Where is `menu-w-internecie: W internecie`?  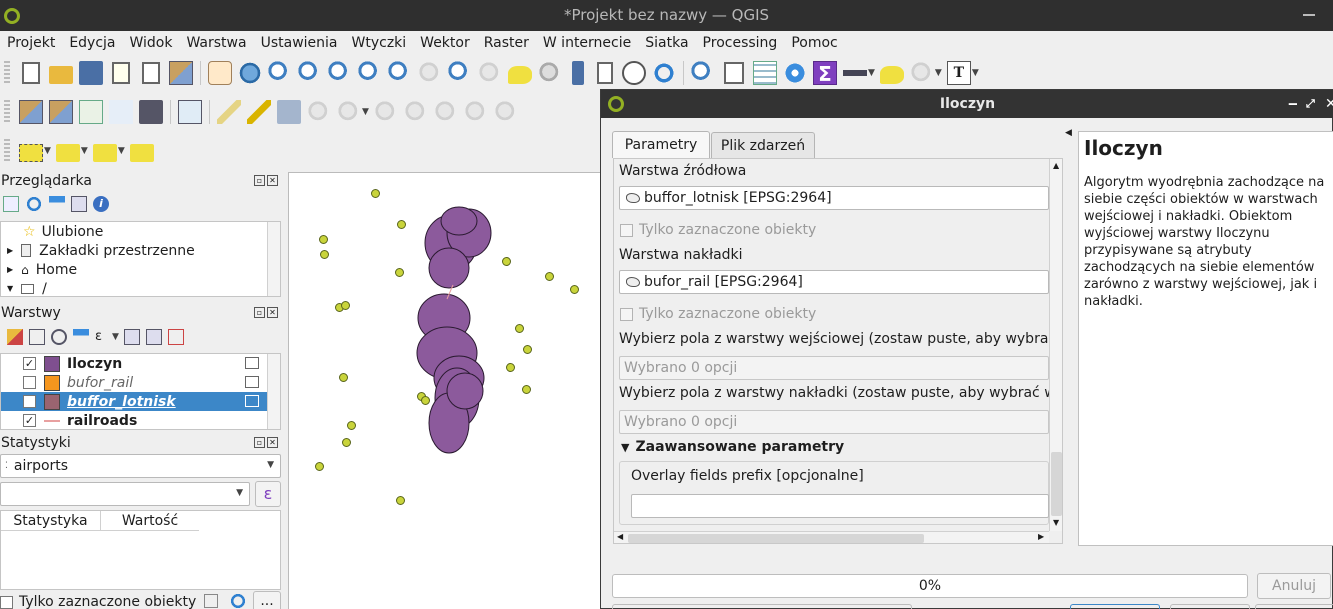
menu-w-internecie: W internecie is located at coordinates (587, 43).